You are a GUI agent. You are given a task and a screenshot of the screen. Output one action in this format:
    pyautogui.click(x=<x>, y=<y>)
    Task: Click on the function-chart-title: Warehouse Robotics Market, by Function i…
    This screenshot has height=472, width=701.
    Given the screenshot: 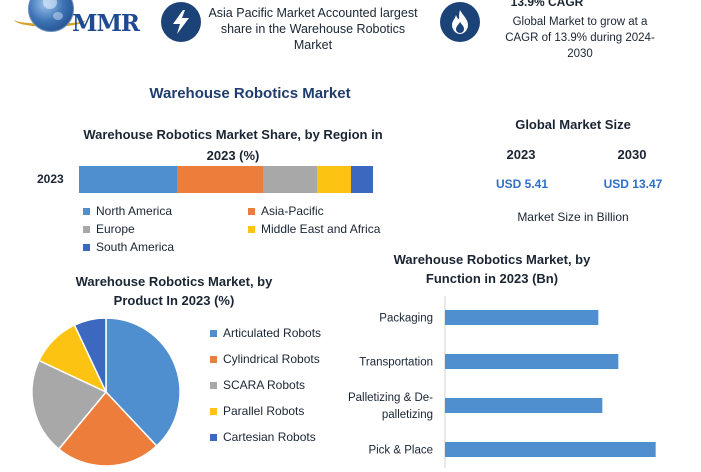 What is the action you would take?
    pyautogui.click(x=492, y=269)
    